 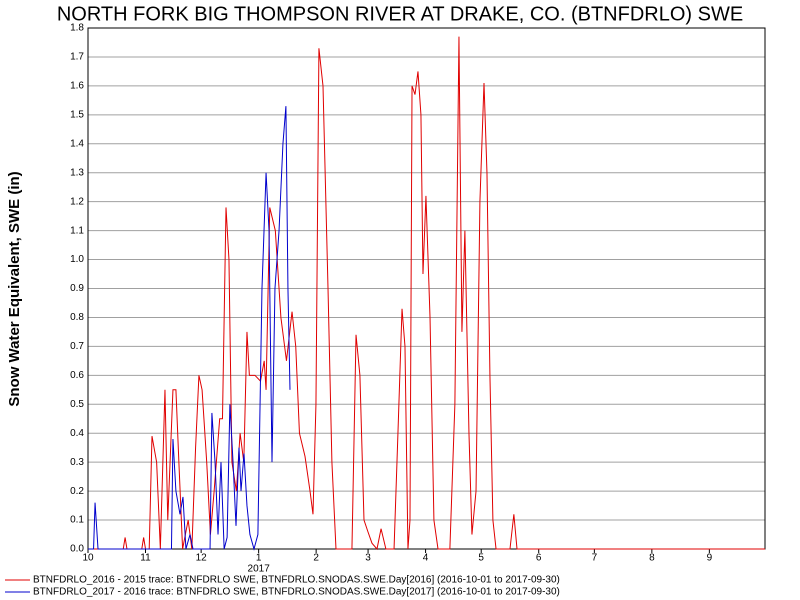 What do you see at coordinates (368, 558) in the screenshot?
I see `x-tick-label: 3` at bounding box center [368, 558].